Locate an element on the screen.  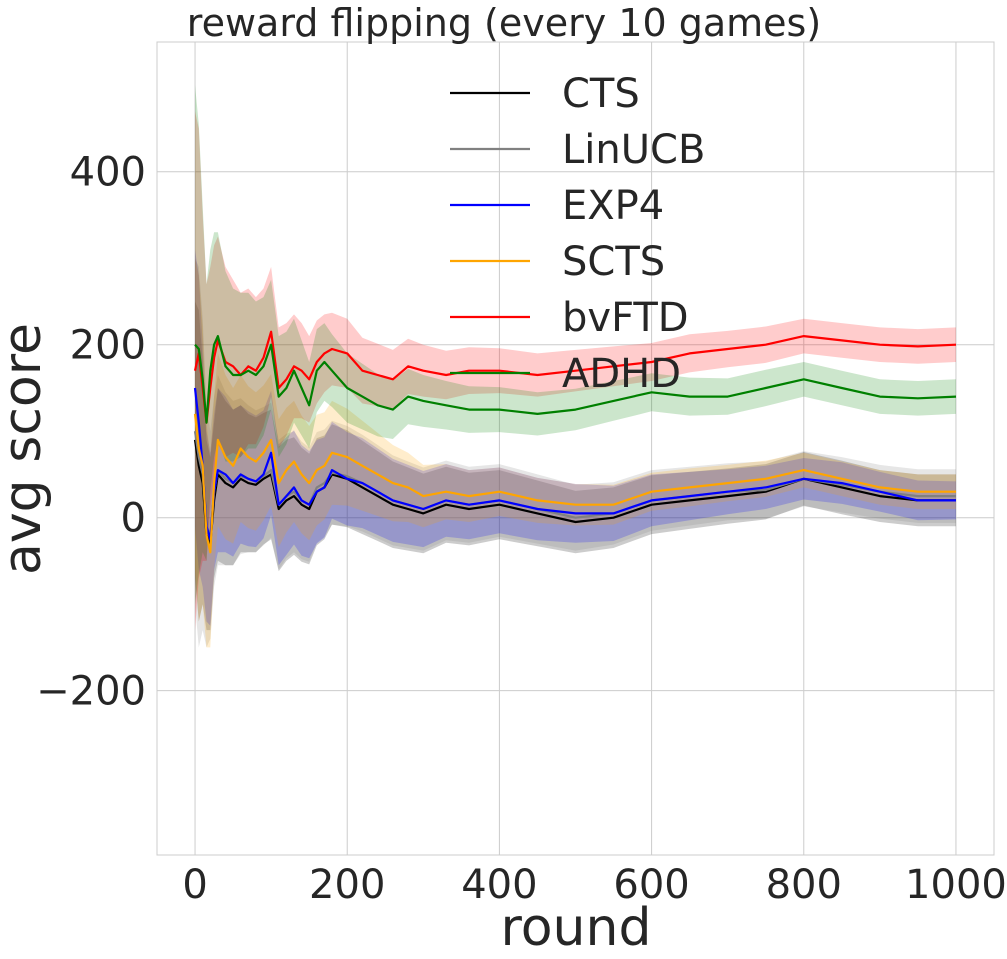
legend-label-exp4: EXP4 is located at coordinates (613, 206).